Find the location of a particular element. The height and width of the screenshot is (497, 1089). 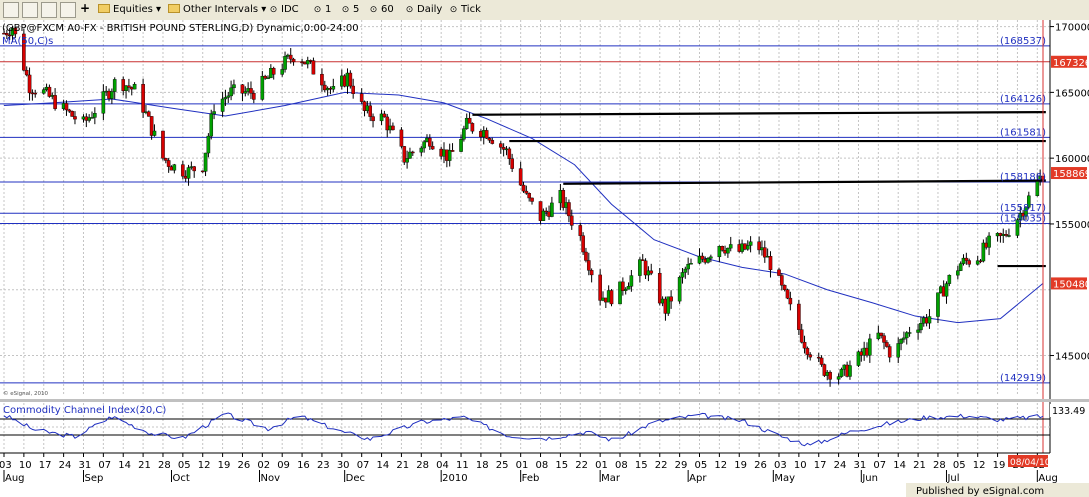

interval-tick-button: ⊙ Tick is located at coordinates (465, 9).